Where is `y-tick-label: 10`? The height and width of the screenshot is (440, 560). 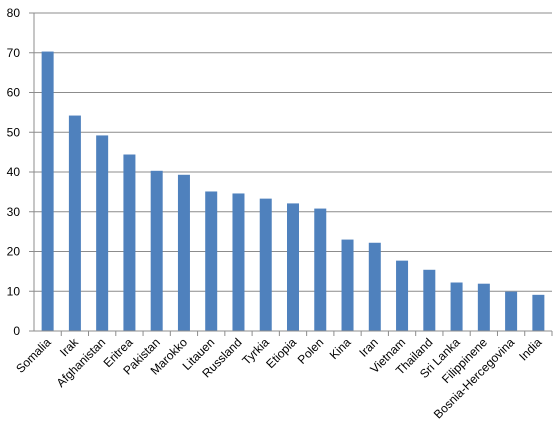 y-tick-label: 10 is located at coordinates (14, 291).